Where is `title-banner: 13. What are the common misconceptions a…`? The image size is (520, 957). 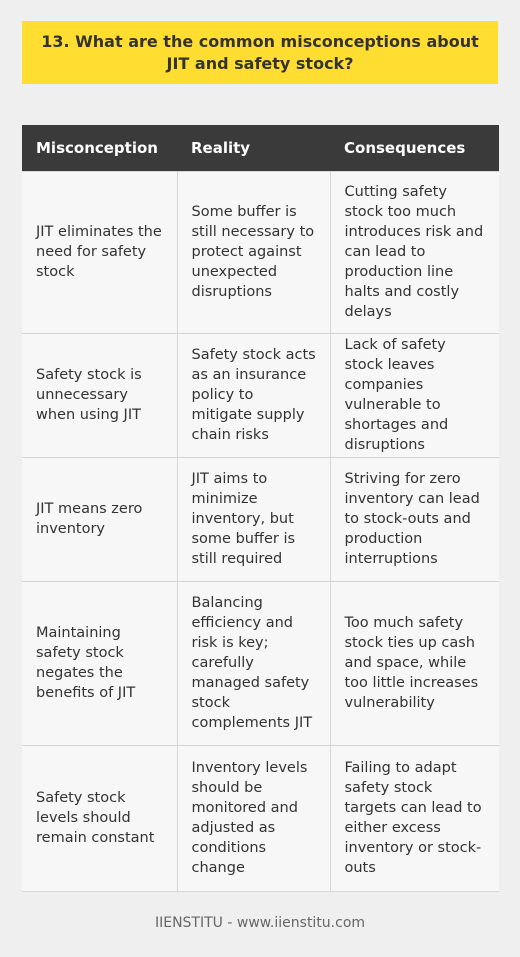 title-banner: 13. What are the common misconceptions a… is located at coordinates (260, 52).